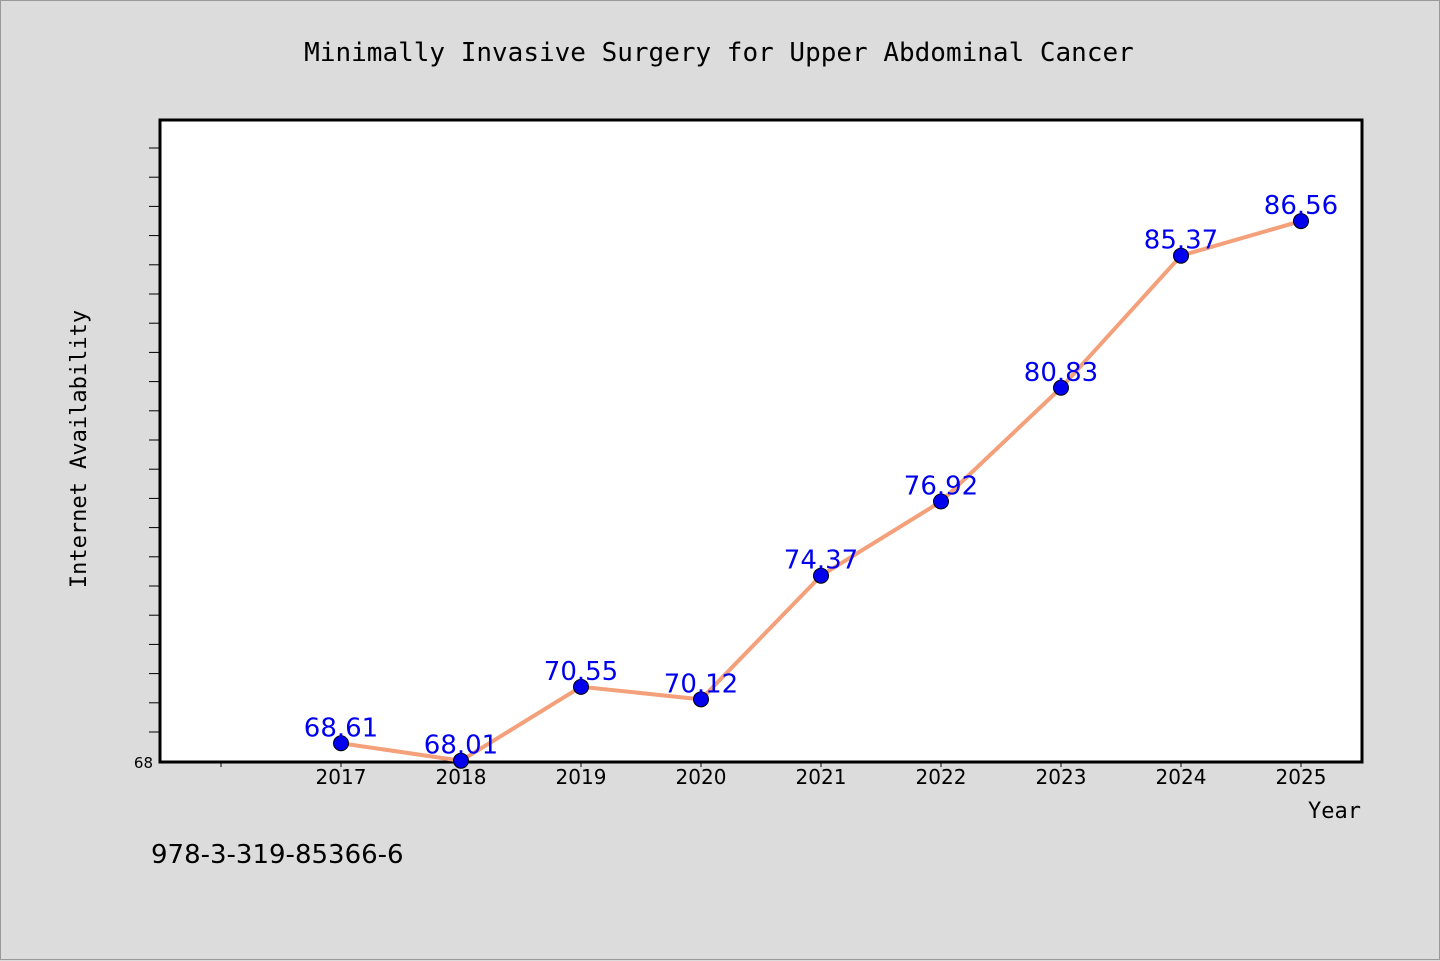 The width and height of the screenshot is (1440, 961). What do you see at coordinates (1301, 777) in the screenshot?
I see `x-tick-label: 2025` at bounding box center [1301, 777].